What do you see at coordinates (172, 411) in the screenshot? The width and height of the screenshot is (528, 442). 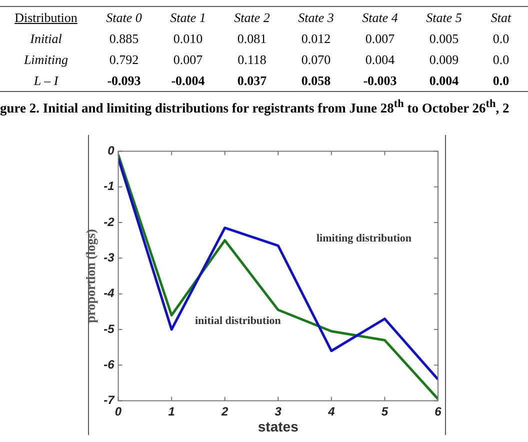 I see `x-tick-label: 1` at bounding box center [172, 411].